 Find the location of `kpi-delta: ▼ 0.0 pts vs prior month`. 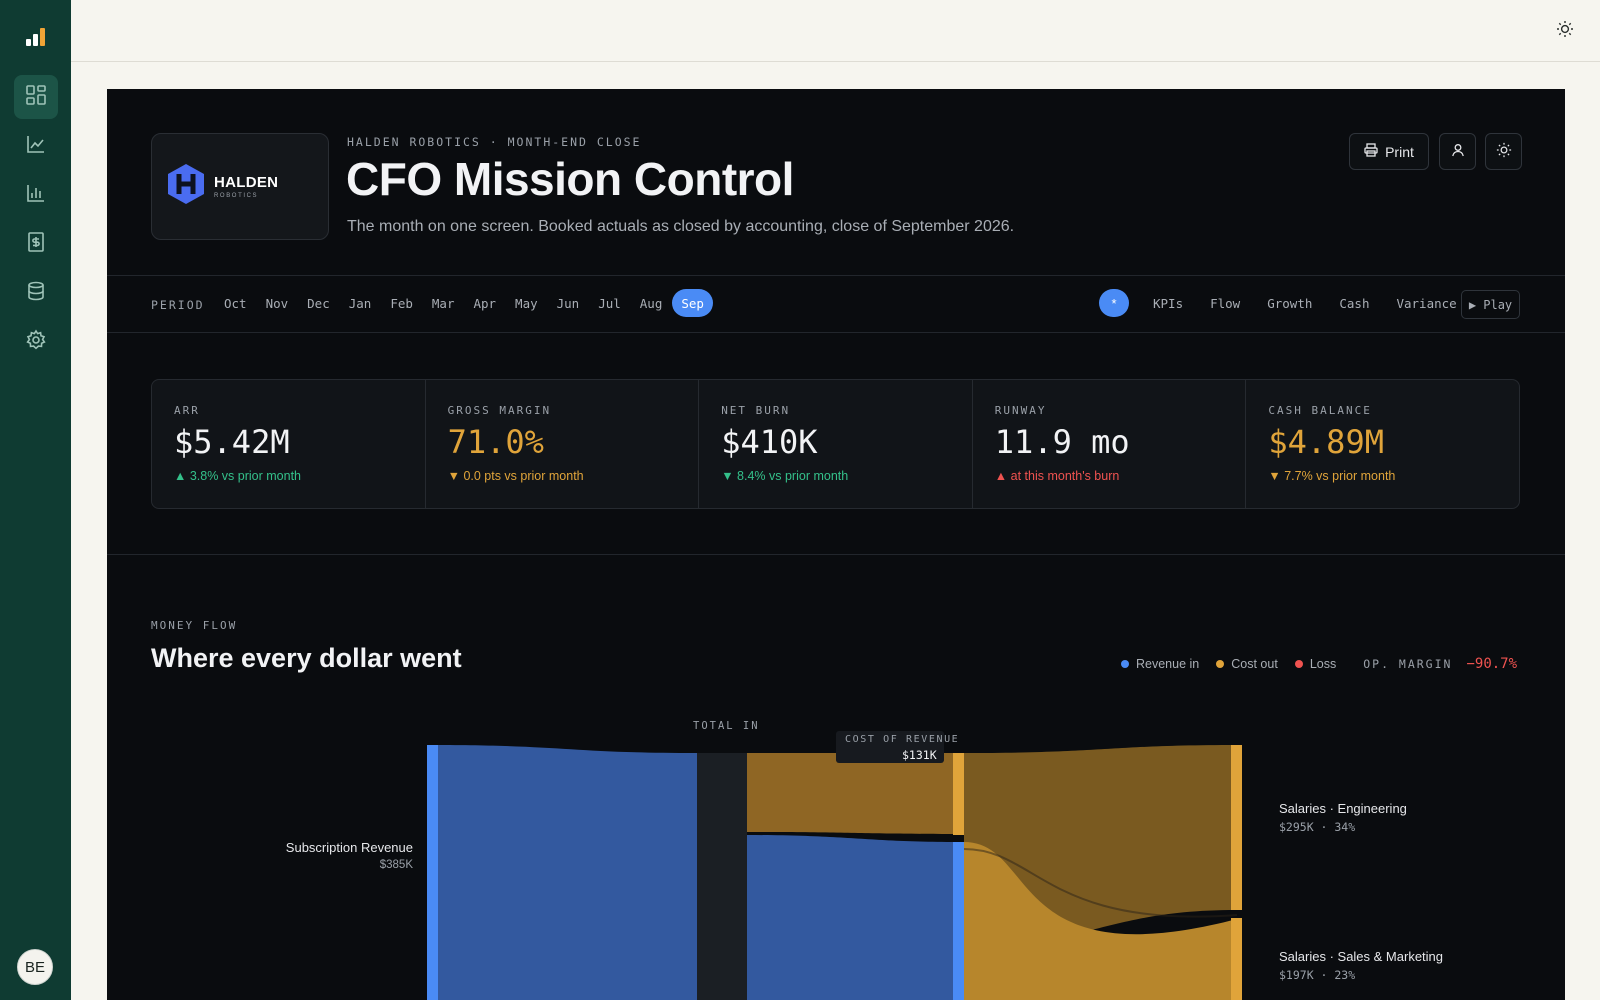

kpi-delta: ▼ 0.0 pts vs prior month is located at coordinates (515, 476).